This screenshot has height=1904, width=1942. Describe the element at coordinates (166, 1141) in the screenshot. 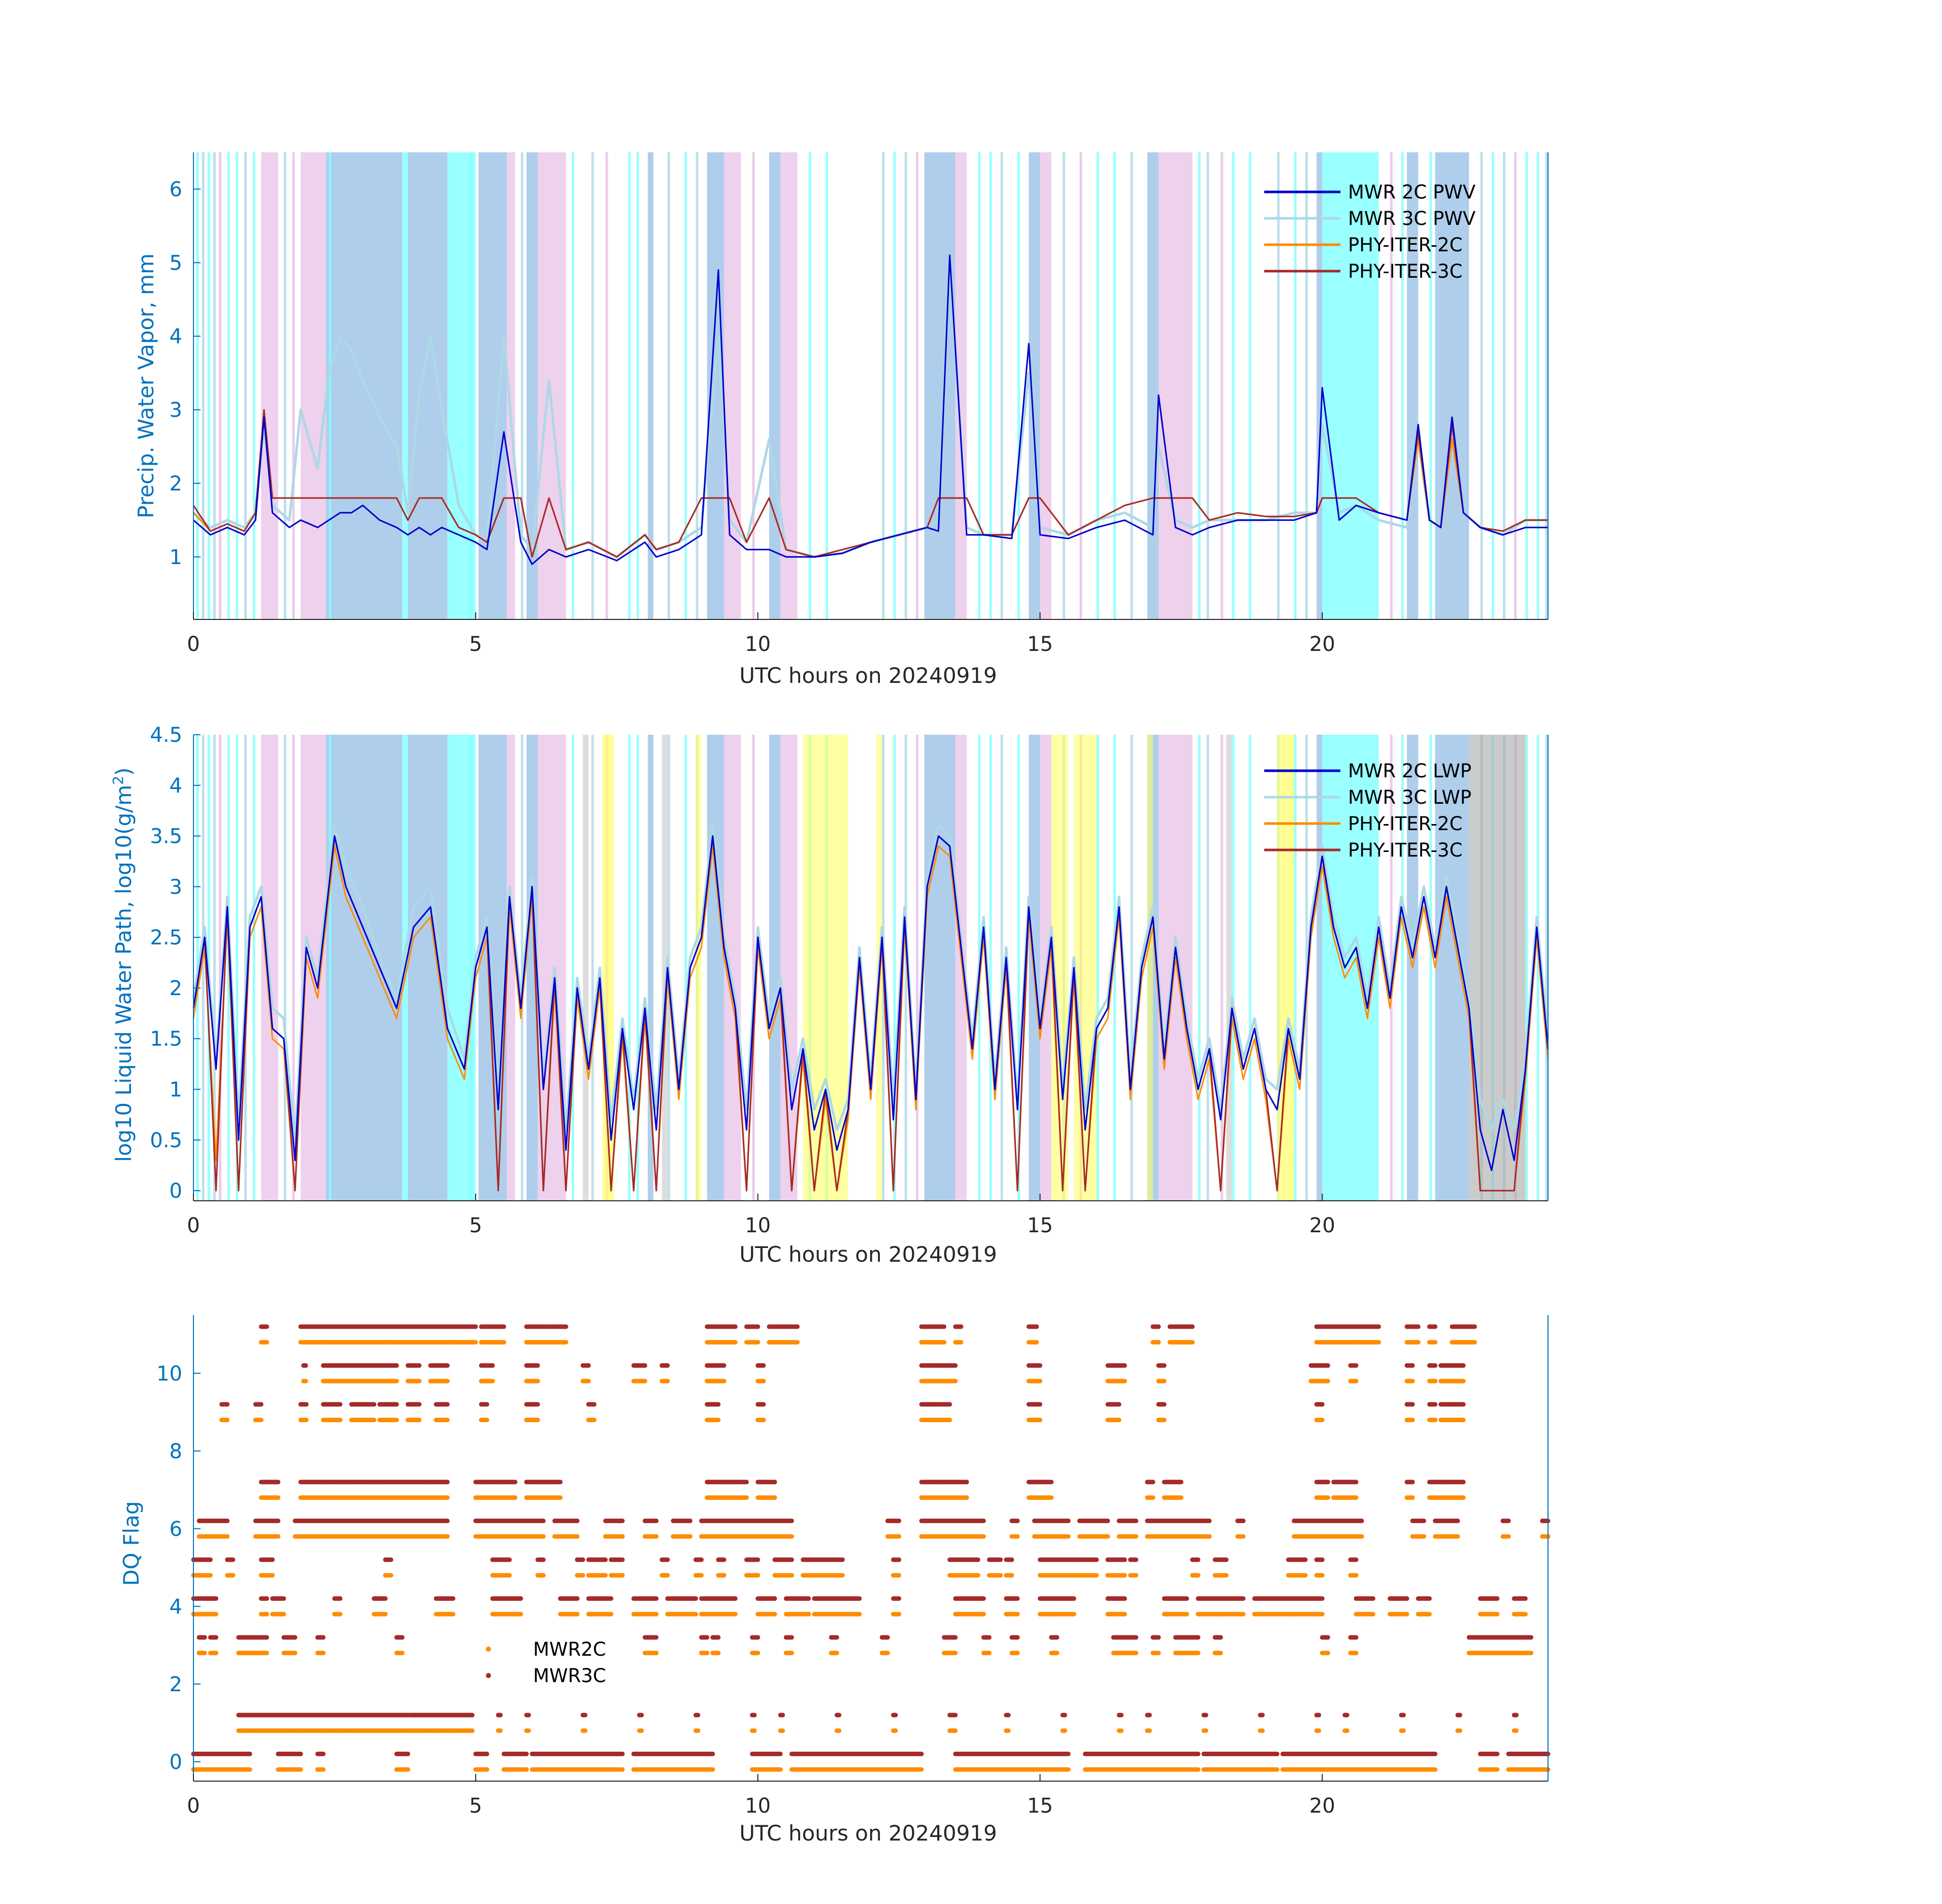

I see `y-tick-label: 0.5` at that location.